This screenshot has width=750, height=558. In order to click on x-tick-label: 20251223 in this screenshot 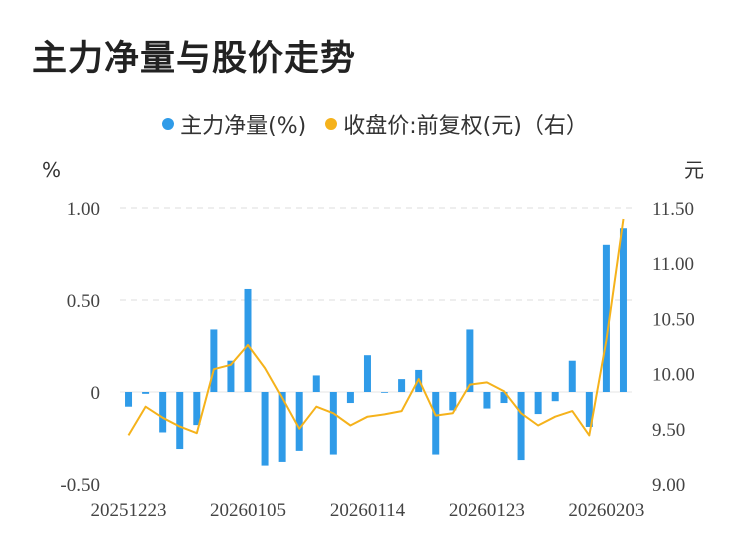, I will do `click(129, 510)`.